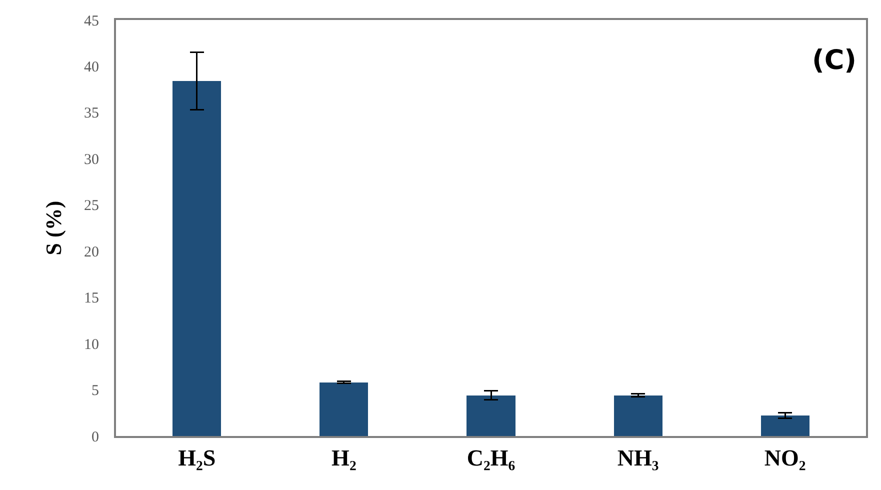  I want to click on y-tick-label: 40, so click(91, 67).